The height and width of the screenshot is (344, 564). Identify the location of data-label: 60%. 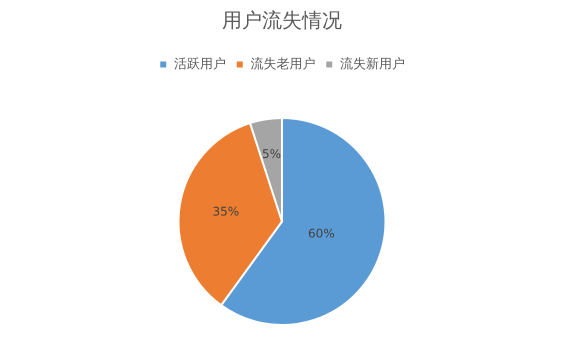
(321, 233).